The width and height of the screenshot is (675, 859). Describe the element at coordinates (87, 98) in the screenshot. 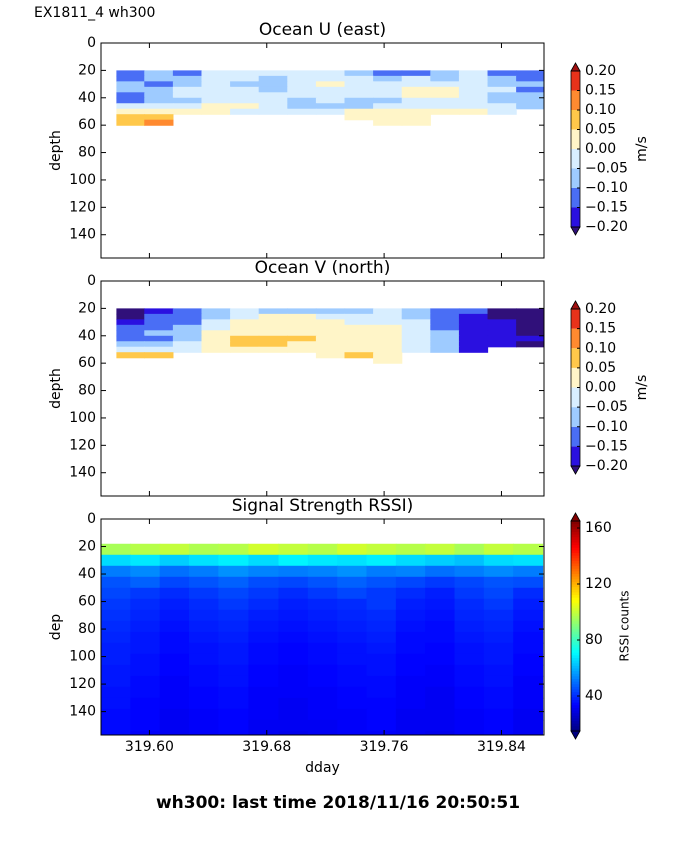

I see `y-tick-label: 40` at that location.